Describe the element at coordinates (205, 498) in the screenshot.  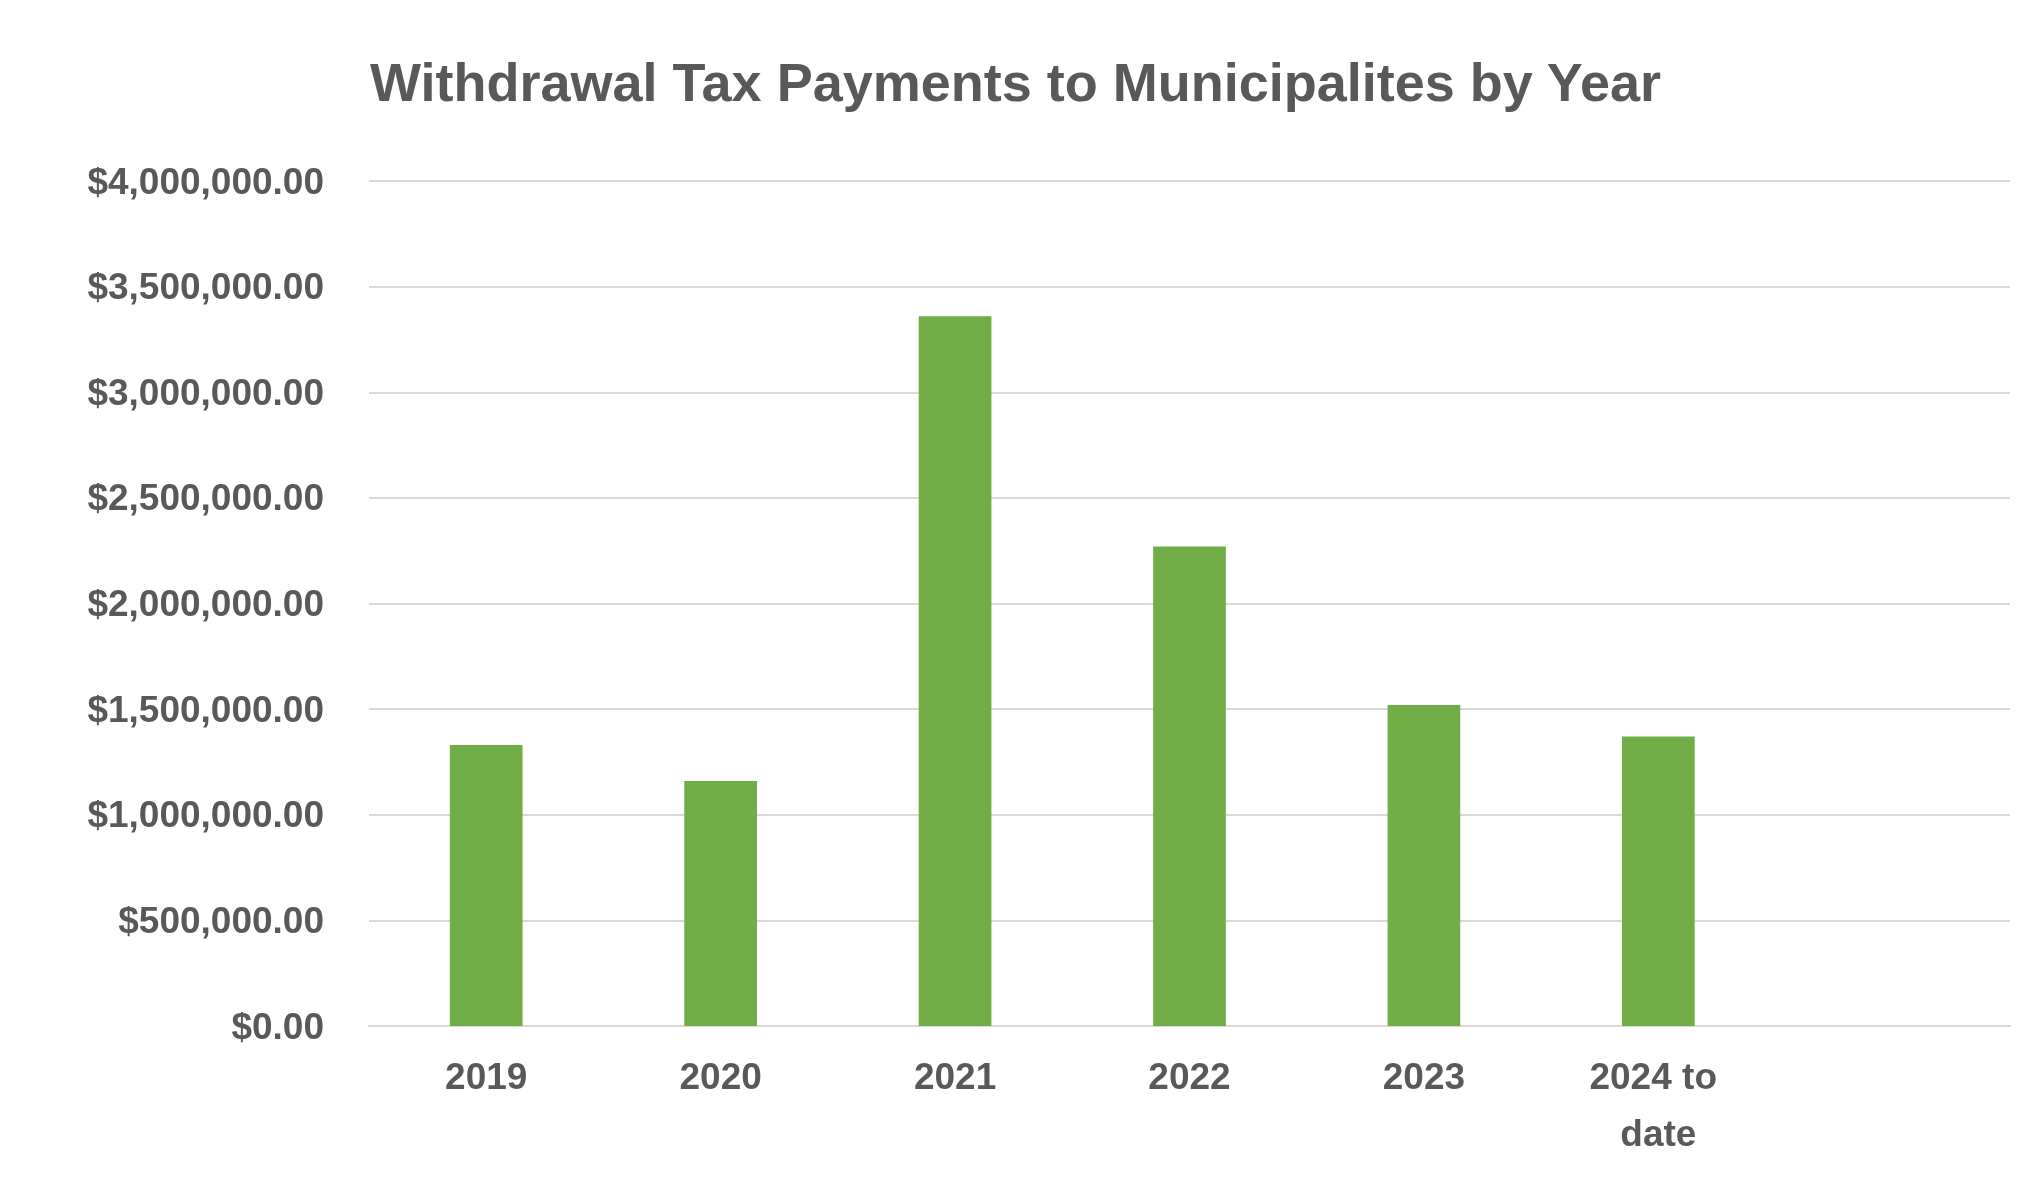
I see `y-tick-label: $2,500,000.00` at that location.